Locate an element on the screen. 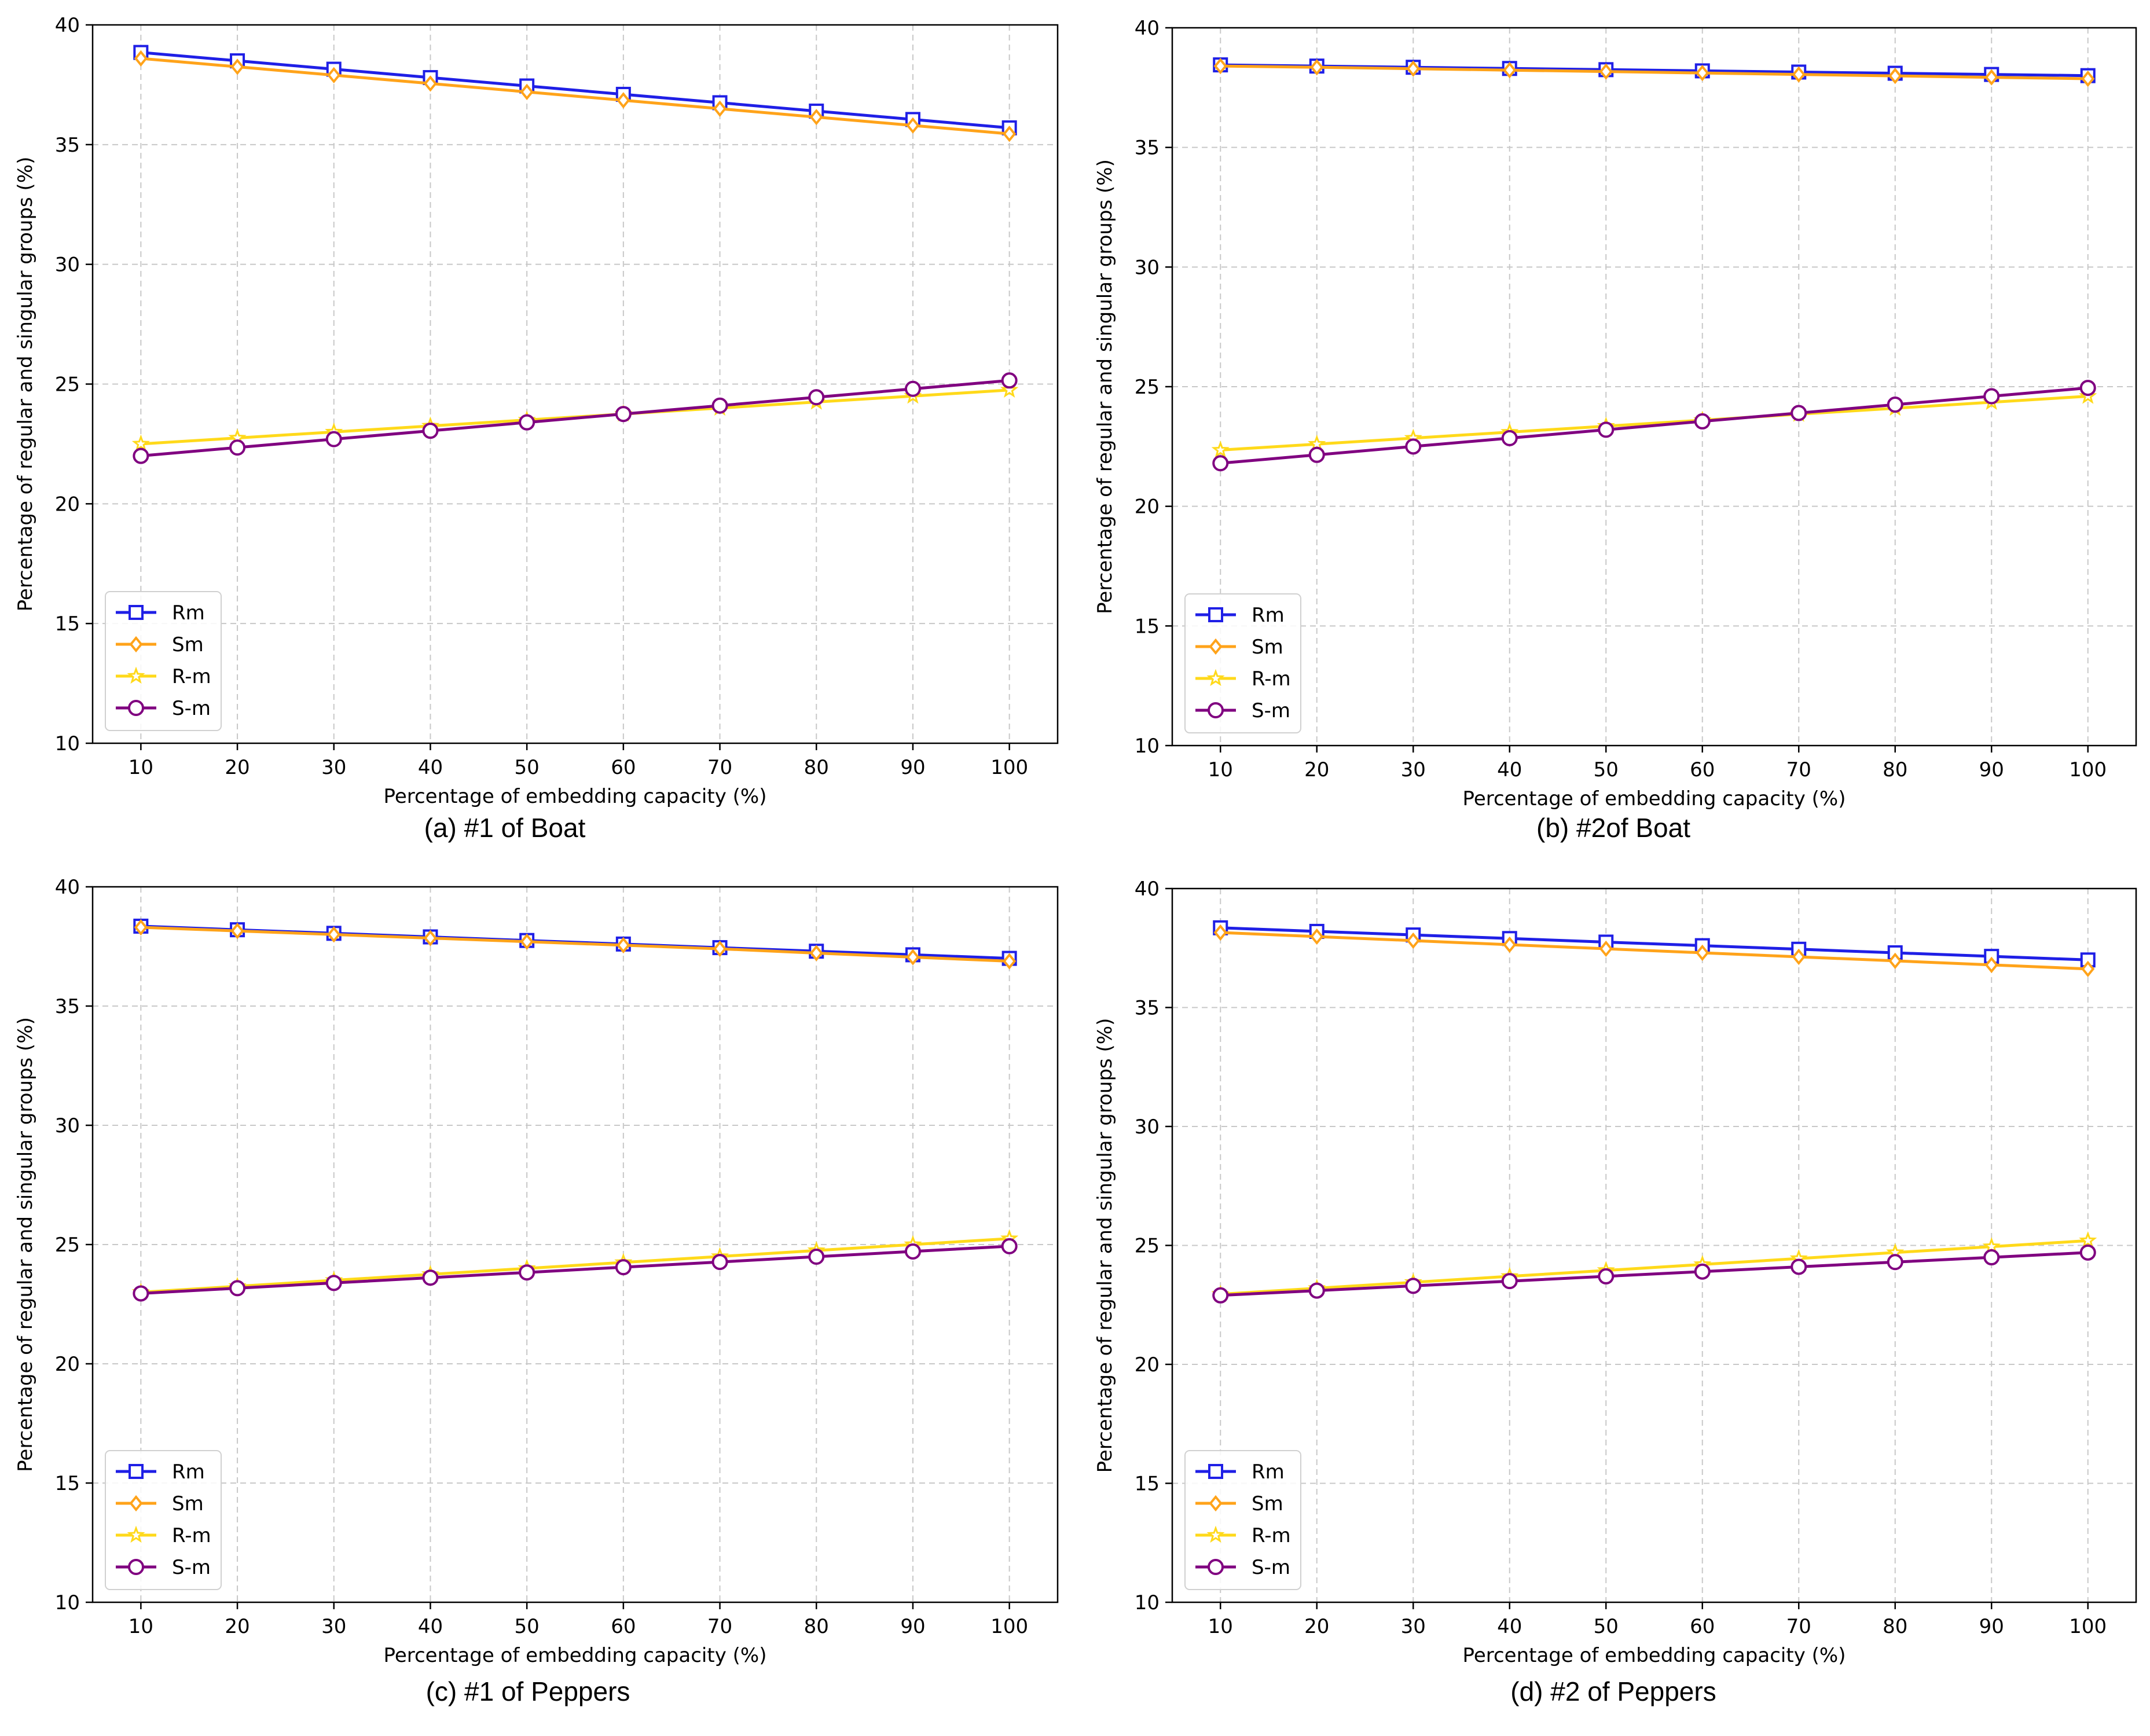 This screenshot has width=2150, height=1736. legend-label-s-m: S-m is located at coordinates (191, 708).